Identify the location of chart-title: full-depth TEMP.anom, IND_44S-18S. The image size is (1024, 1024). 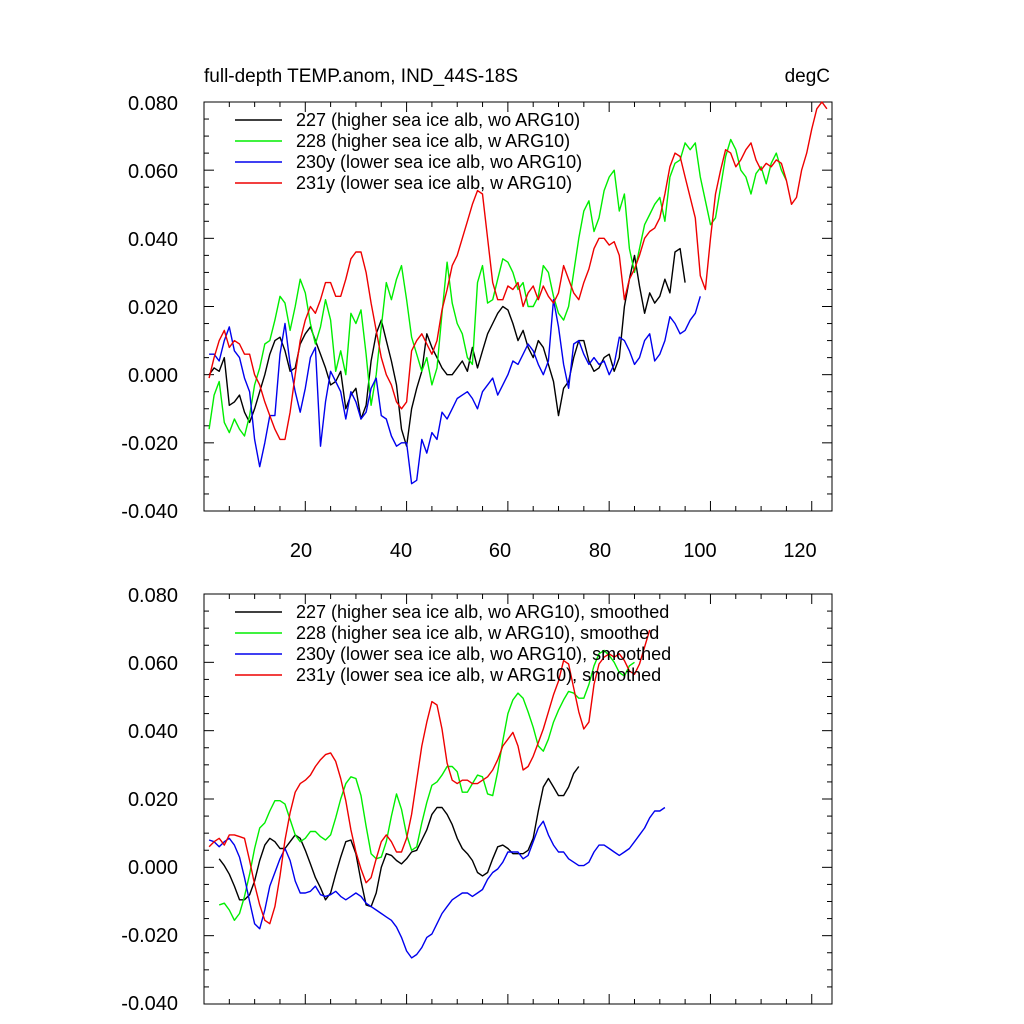
(361, 76).